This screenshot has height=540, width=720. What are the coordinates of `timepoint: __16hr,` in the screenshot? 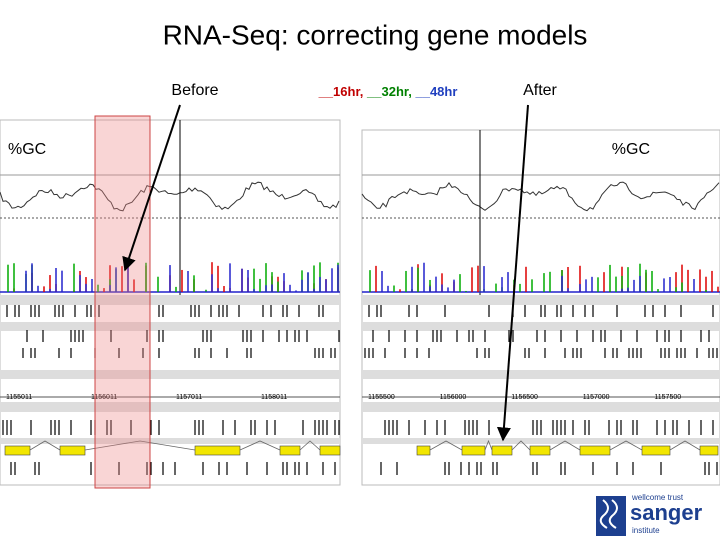 It's located at (341, 91).